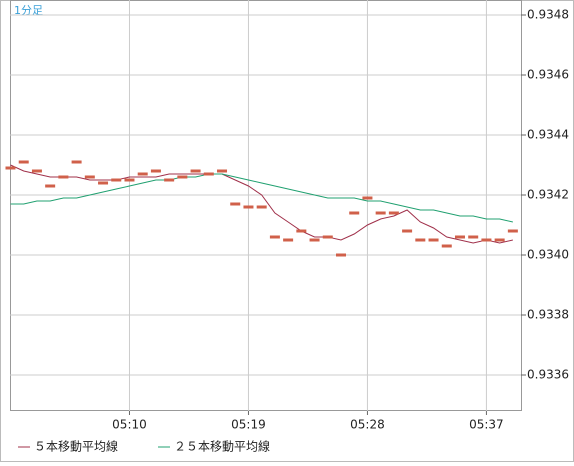 The height and width of the screenshot is (466, 574). What do you see at coordinates (548, 315) in the screenshot?
I see `y-tick-label: 0.9338` at bounding box center [548, 315].